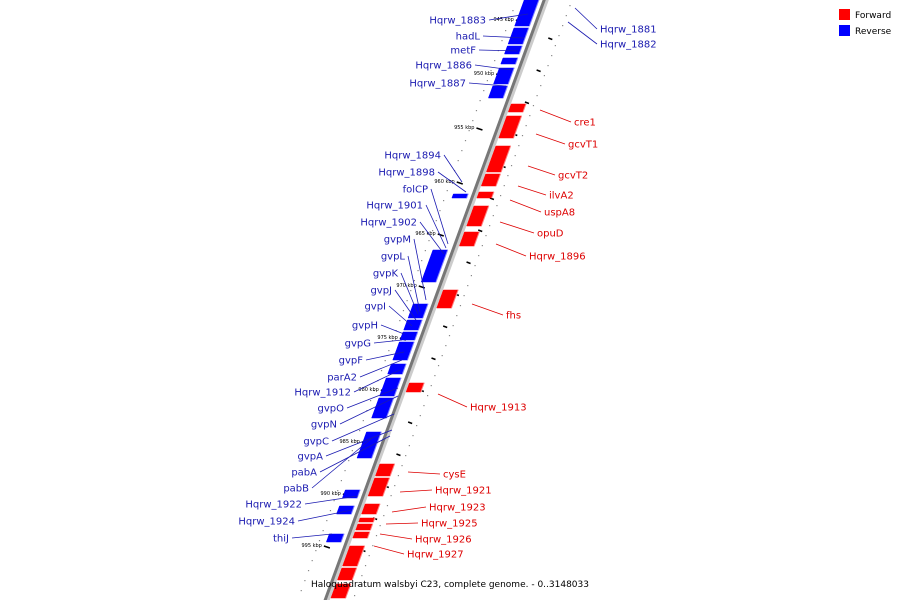 This screenshot has width=900, height=600. Describe the element at coordinates (513, 316) in the screenshot. I see `gene-label: fhs` at that location.